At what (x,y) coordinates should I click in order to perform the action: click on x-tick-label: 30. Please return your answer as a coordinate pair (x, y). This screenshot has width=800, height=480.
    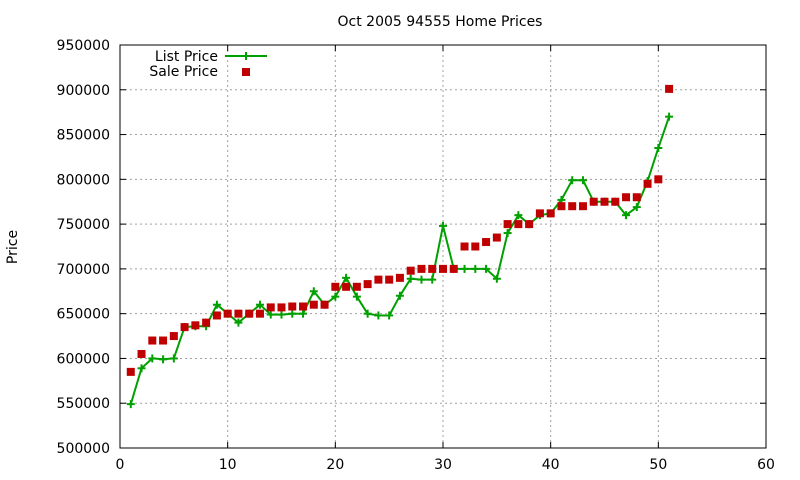
    Looking at the image, I should click on (443, 465).